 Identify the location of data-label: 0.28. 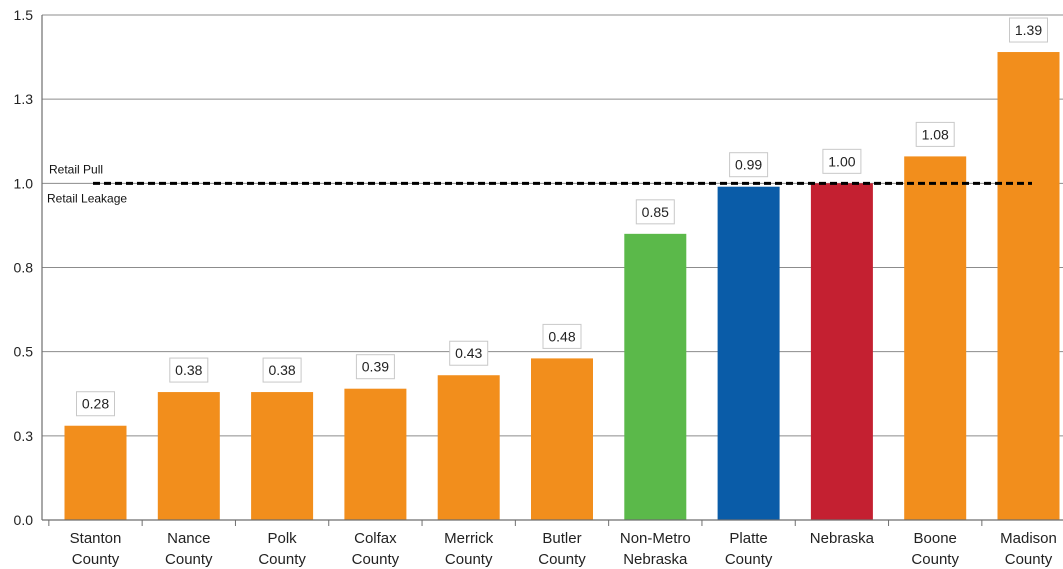
(95, 404).